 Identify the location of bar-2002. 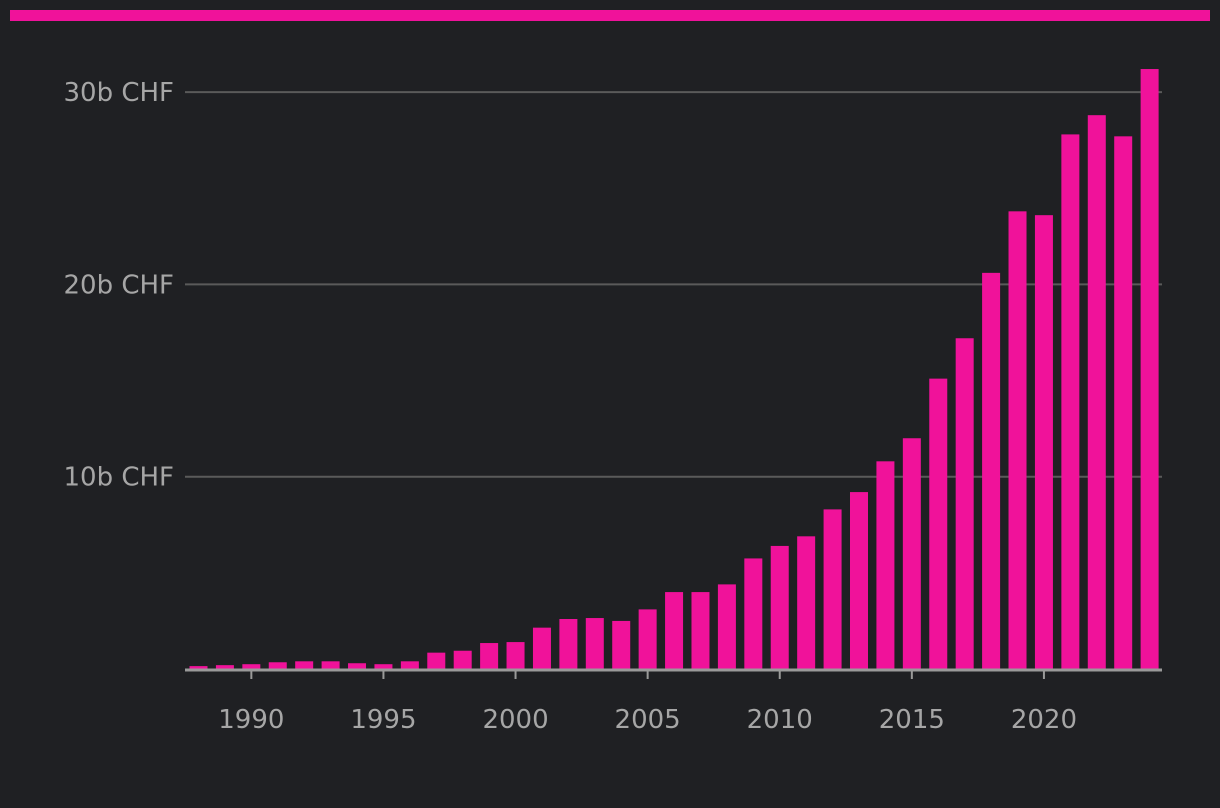
(568, 644).